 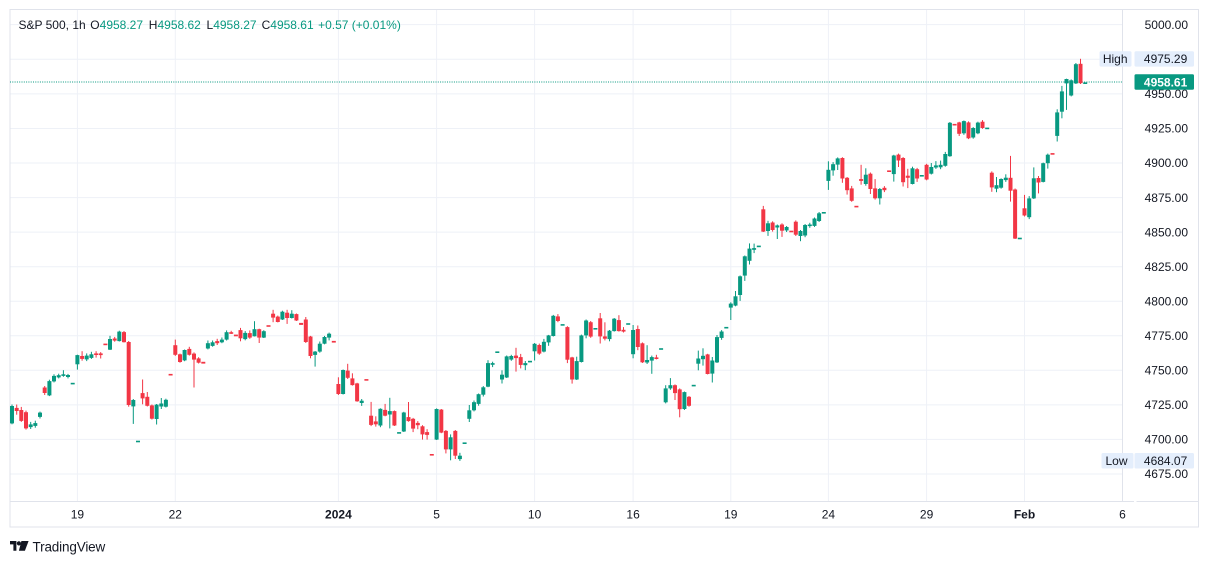 I want to click on svg-text: 4850.00, so click(x=1167, y=232).